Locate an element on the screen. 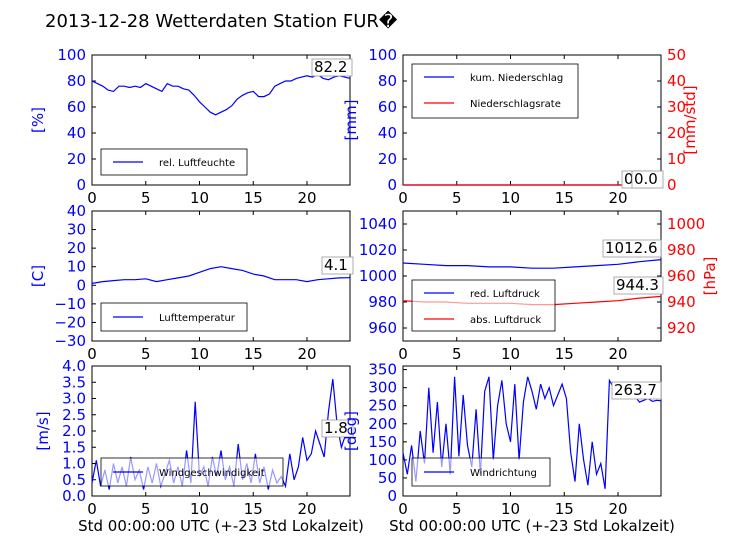  temperature-y-tick-label: −30 is located at coordinates (70, 341).